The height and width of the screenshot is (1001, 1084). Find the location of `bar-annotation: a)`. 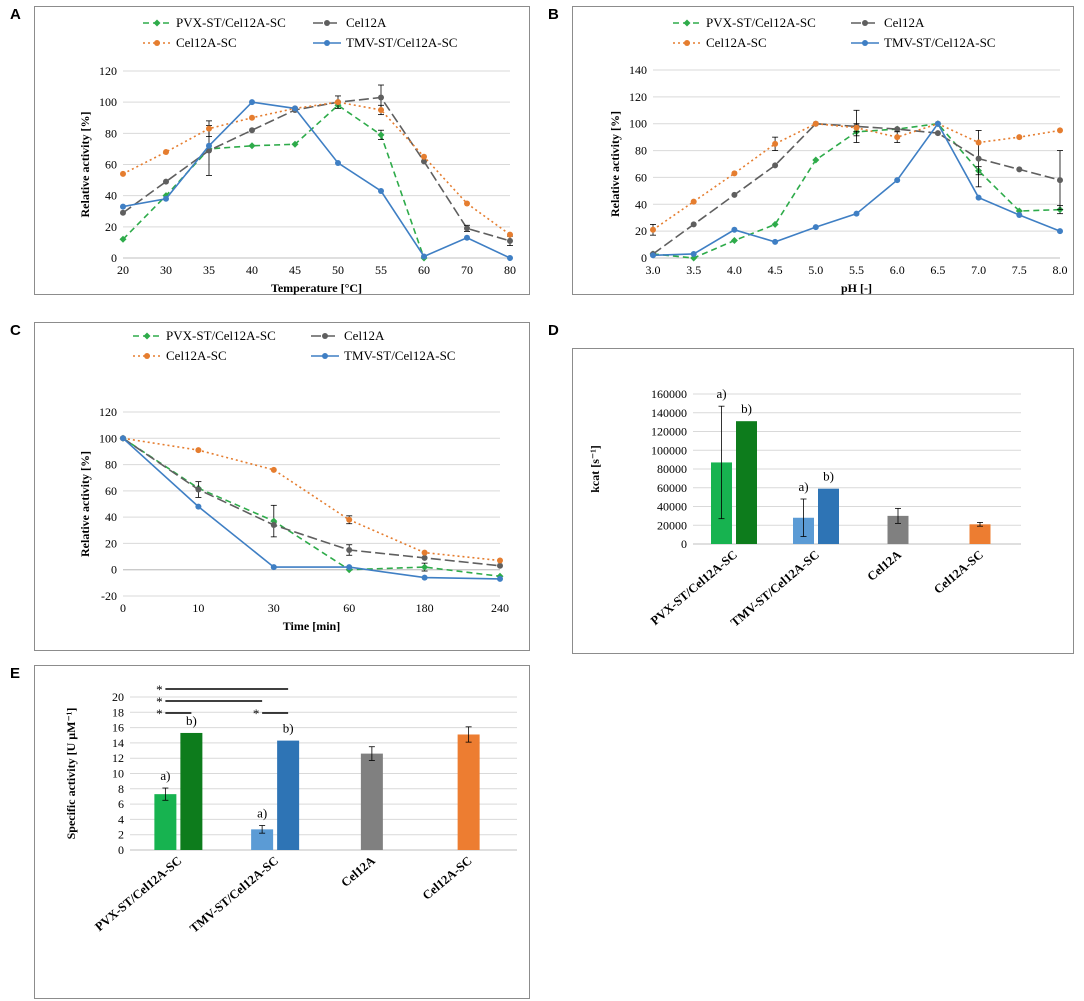

bar-annotation: a) is located at coordinates (262, 813).